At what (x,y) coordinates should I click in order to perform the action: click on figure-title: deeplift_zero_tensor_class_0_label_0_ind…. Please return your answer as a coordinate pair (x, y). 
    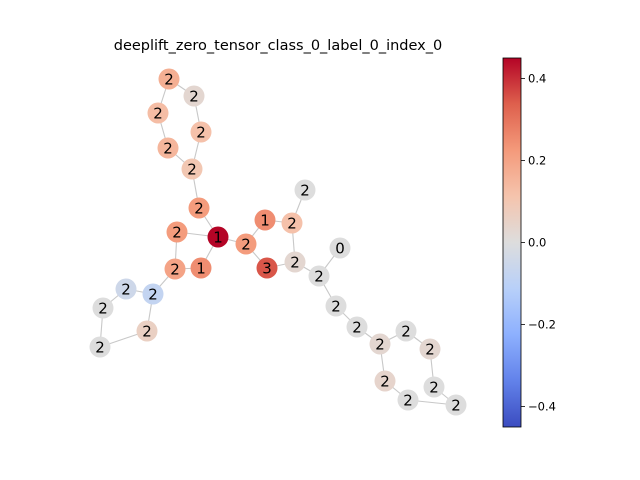
    Looking at the image, I should click on (278, 46).